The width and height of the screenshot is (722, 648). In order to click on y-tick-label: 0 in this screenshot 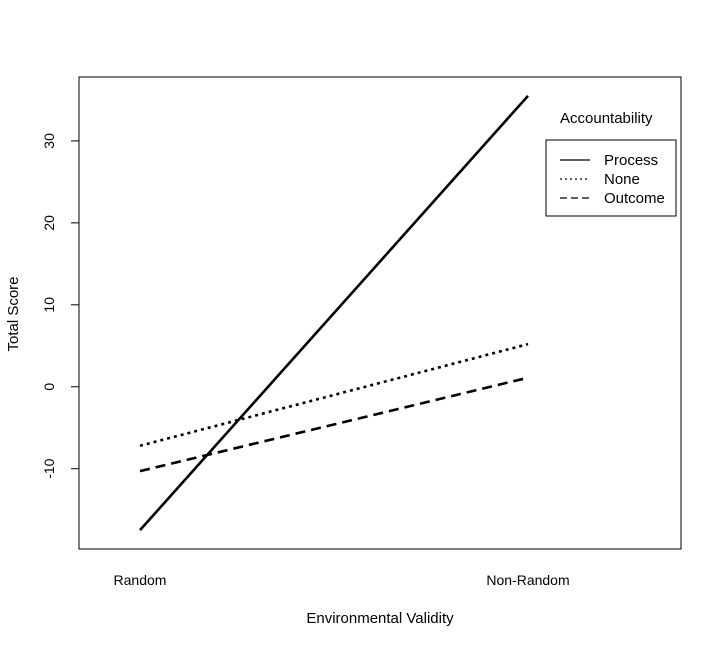, I will do `click(49, 387)`.